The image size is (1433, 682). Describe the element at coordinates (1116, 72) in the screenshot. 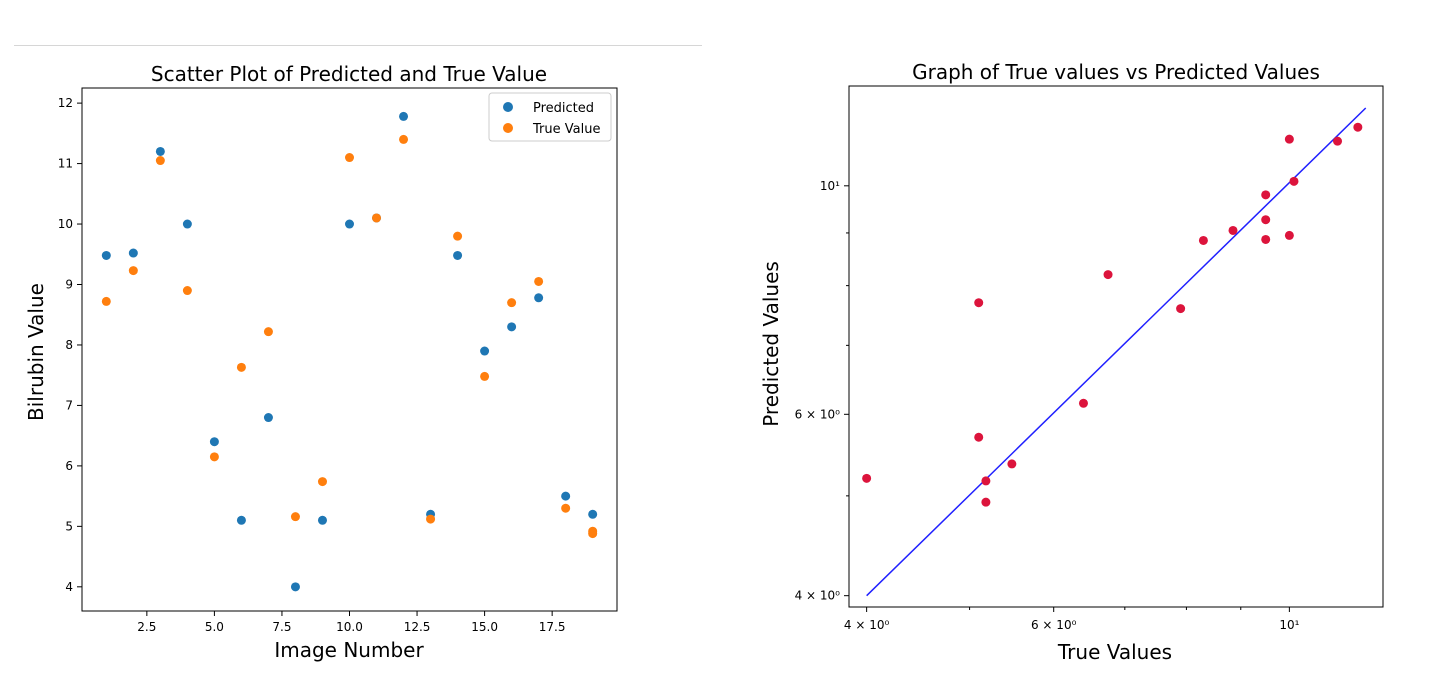

I see `chart2-title: Graph of True values vs Predicted Values` at that location.